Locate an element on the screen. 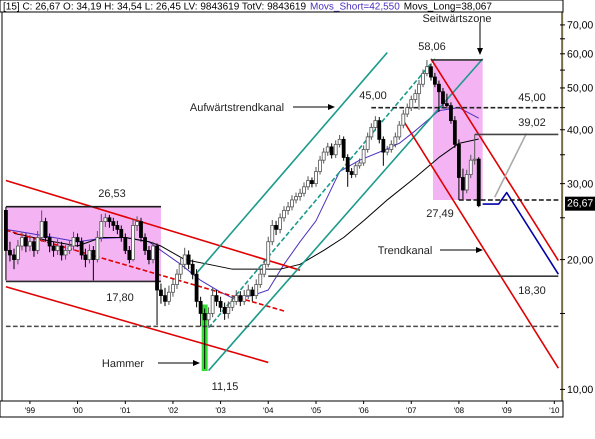 Image resolution: width=595 pixels, height=439 pixels. annotation: 58,06 is located at coordinates (432, 46).